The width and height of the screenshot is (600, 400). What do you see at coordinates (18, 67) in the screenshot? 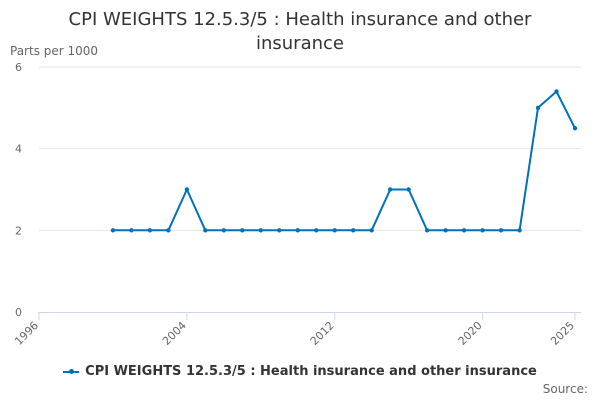
I see `y-tick-label: 6` at bounding box center [18, 67].